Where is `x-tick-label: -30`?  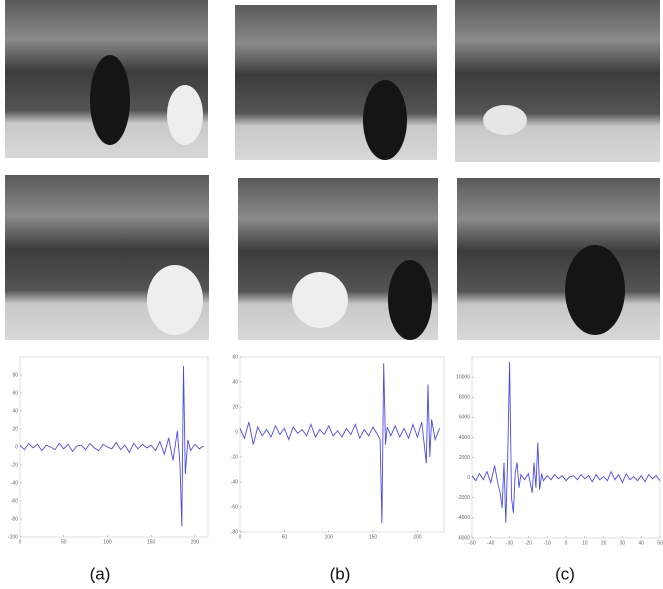 x-tick-label: -30 is located at coordinates (509, 543).